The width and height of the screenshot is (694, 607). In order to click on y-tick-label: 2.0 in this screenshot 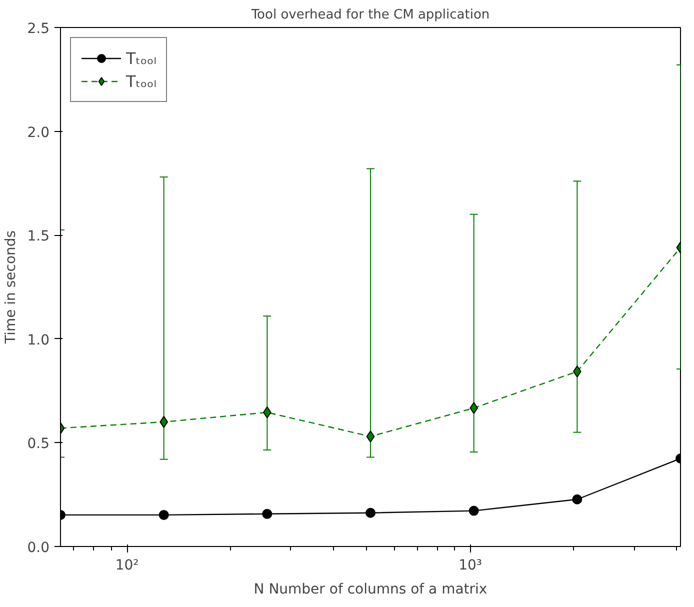, I will do `click(38, 132)`.